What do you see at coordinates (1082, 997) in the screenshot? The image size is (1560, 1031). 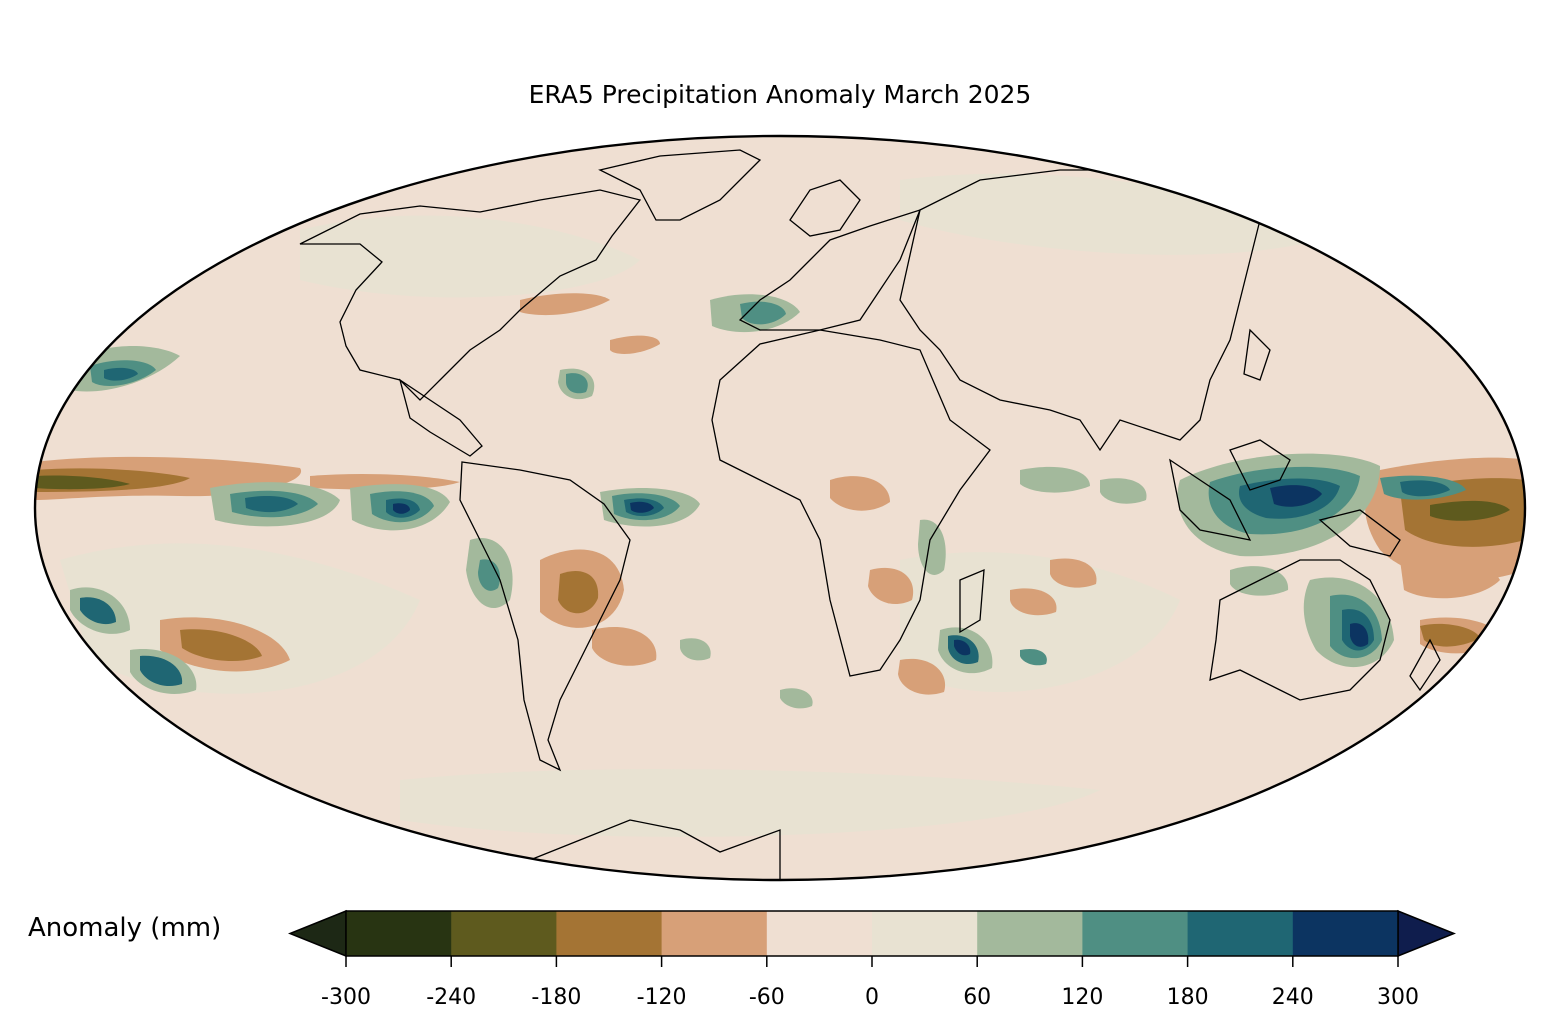 I see `colorbar-tick-label: 120` at bounding box center [1082, 997].